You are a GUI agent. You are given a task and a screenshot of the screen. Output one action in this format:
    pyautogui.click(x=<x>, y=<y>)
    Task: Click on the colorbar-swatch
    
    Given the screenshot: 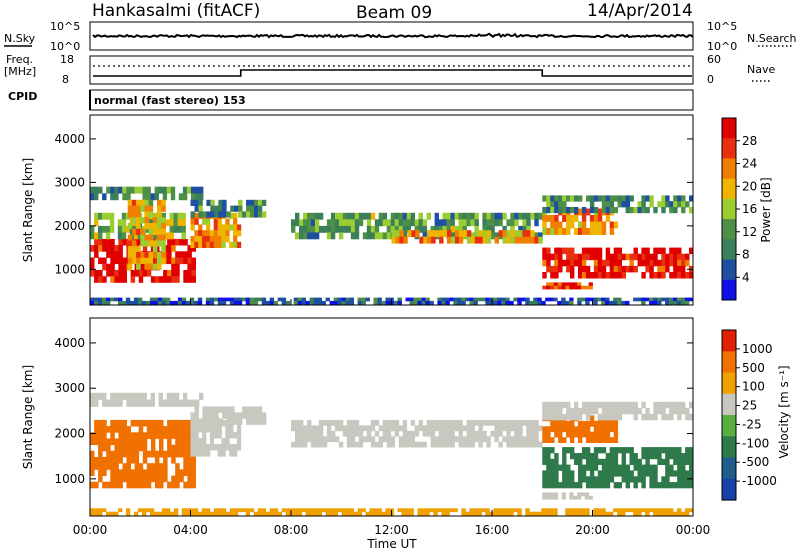 What is the action you would take?
    pyautogui.click(x=729, y=270)
    